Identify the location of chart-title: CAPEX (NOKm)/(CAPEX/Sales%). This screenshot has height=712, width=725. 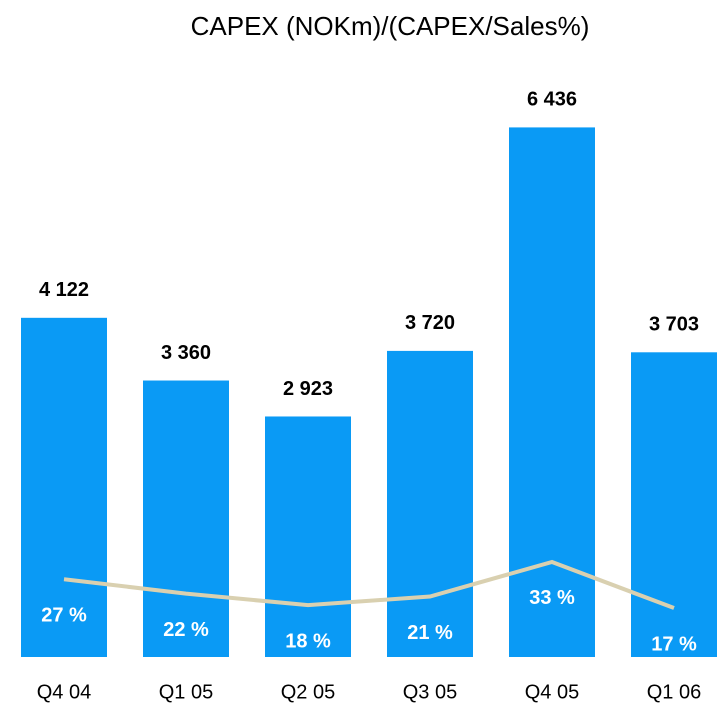
(390, 26).